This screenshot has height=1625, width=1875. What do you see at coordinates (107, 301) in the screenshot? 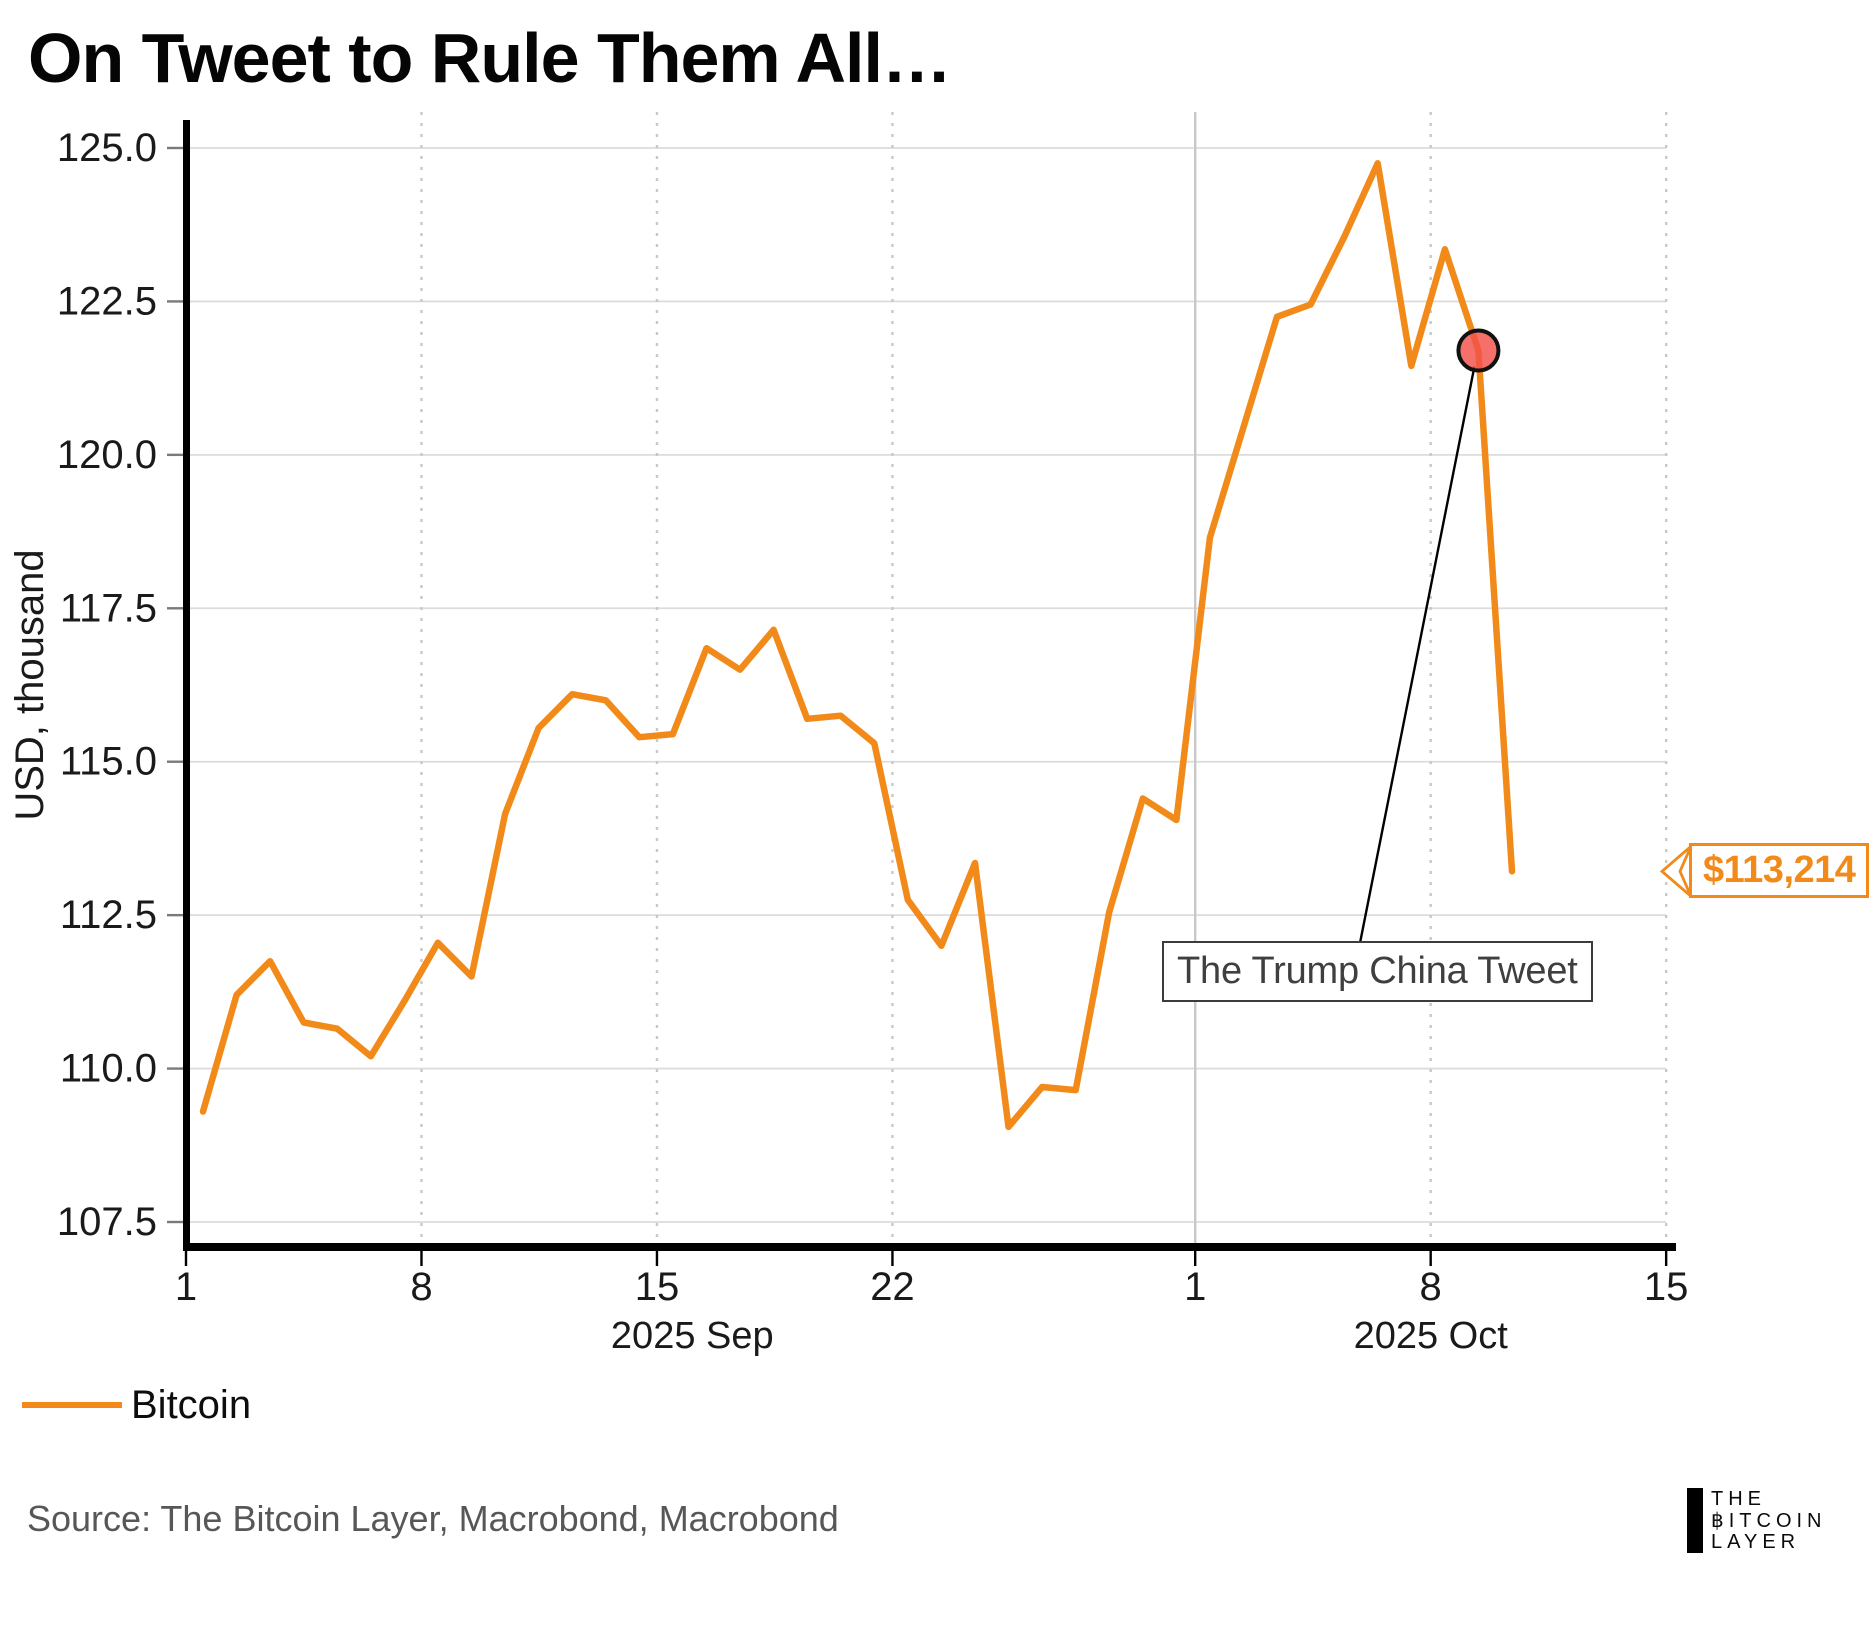
I see `y-tick-label: 122.5` at bounding box center [107, 301].